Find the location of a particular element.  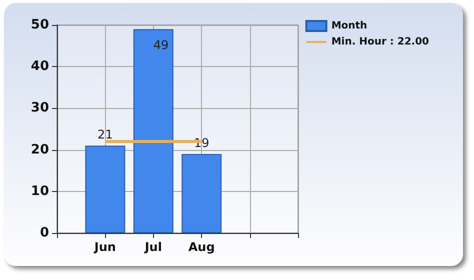

x-tick-label: Jun is located at coordinates (104, 247).